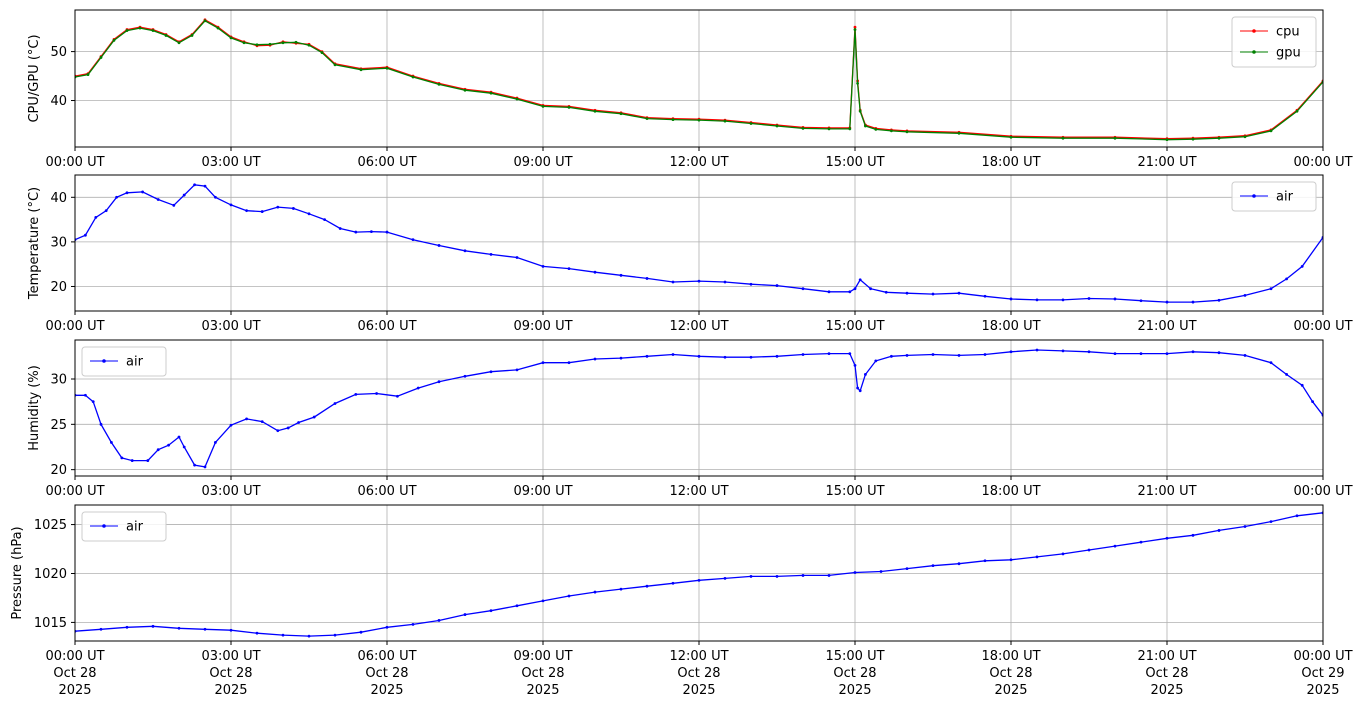  What do you see at coordinates (124, 361) in the screenshot?
I see `legend: air` at bounding box center [124, 361].